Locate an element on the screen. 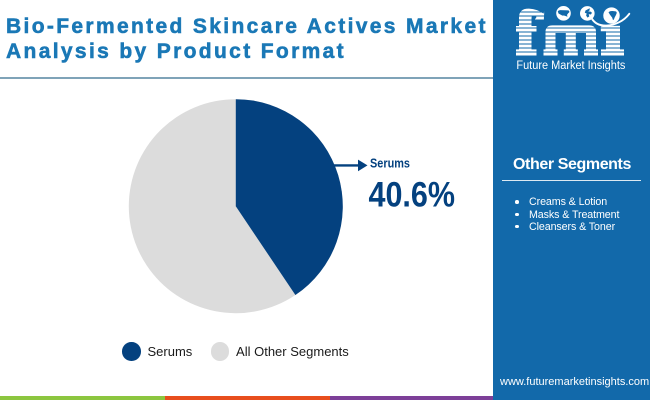 The height and width of the screenshot is (400, 650). svg-text: Future Market Insights is located at coordinates (570, 66).